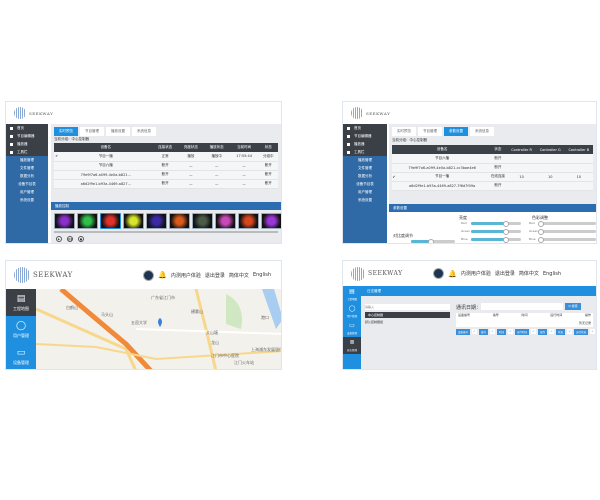 The height and width of the screenshot is (500, 600). I want to click on tree-item: 默认控制器组, so click(374, 322).